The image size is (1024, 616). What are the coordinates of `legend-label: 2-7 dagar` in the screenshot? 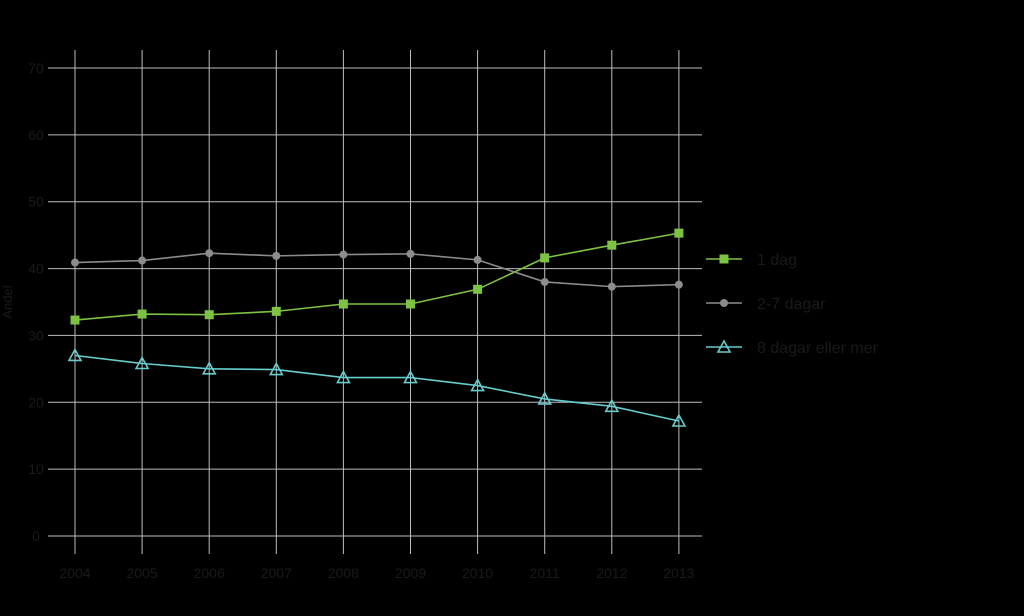 It's located at (791, 304).